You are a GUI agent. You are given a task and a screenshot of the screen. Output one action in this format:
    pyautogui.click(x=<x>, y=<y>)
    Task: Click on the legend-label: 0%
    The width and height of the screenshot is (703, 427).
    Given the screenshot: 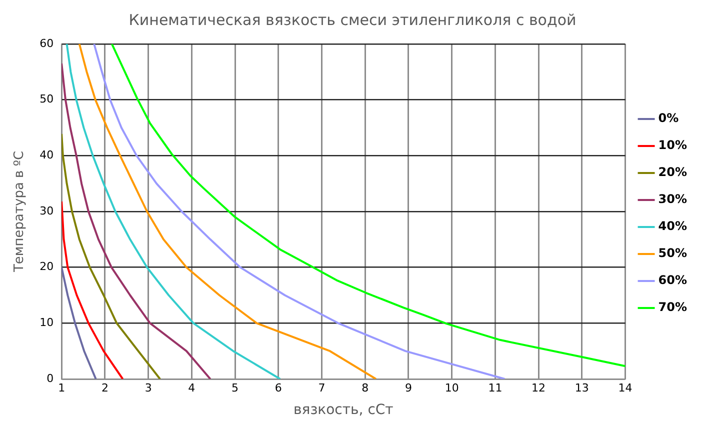 What is the action you would take?
    pyautogui.click(x=668, y=118)
    